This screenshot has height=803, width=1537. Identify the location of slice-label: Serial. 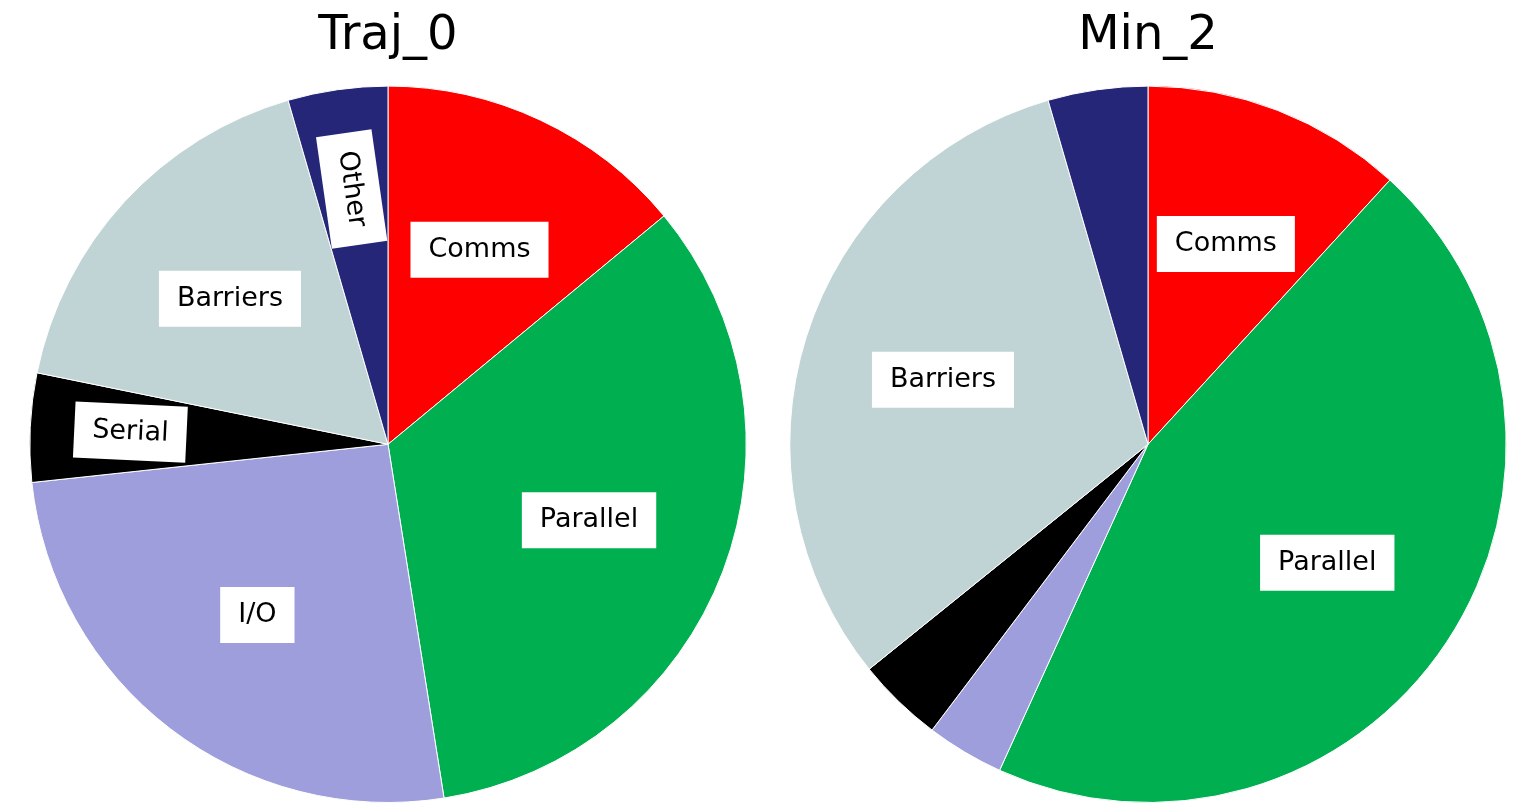
(130, 429).